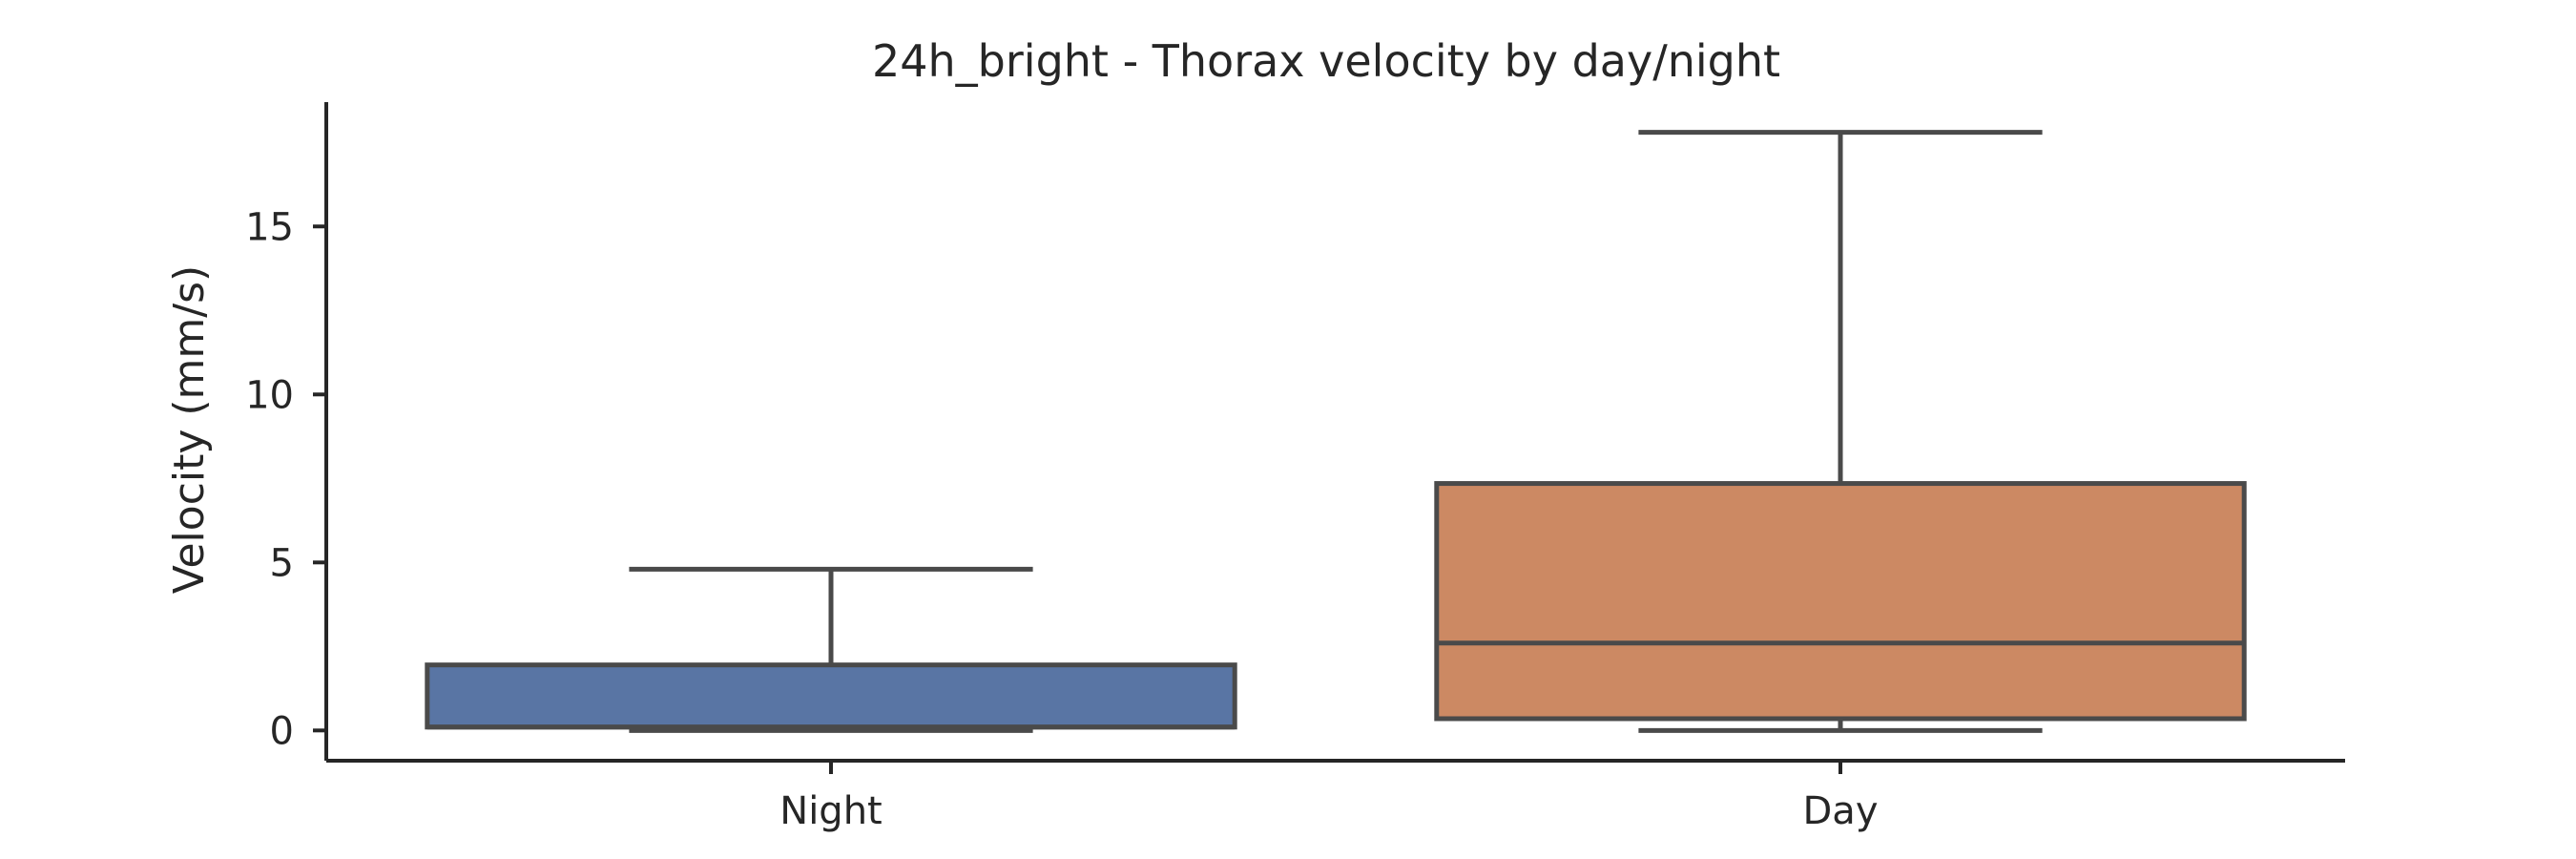  I want to click on box-night, so click(831, 649).